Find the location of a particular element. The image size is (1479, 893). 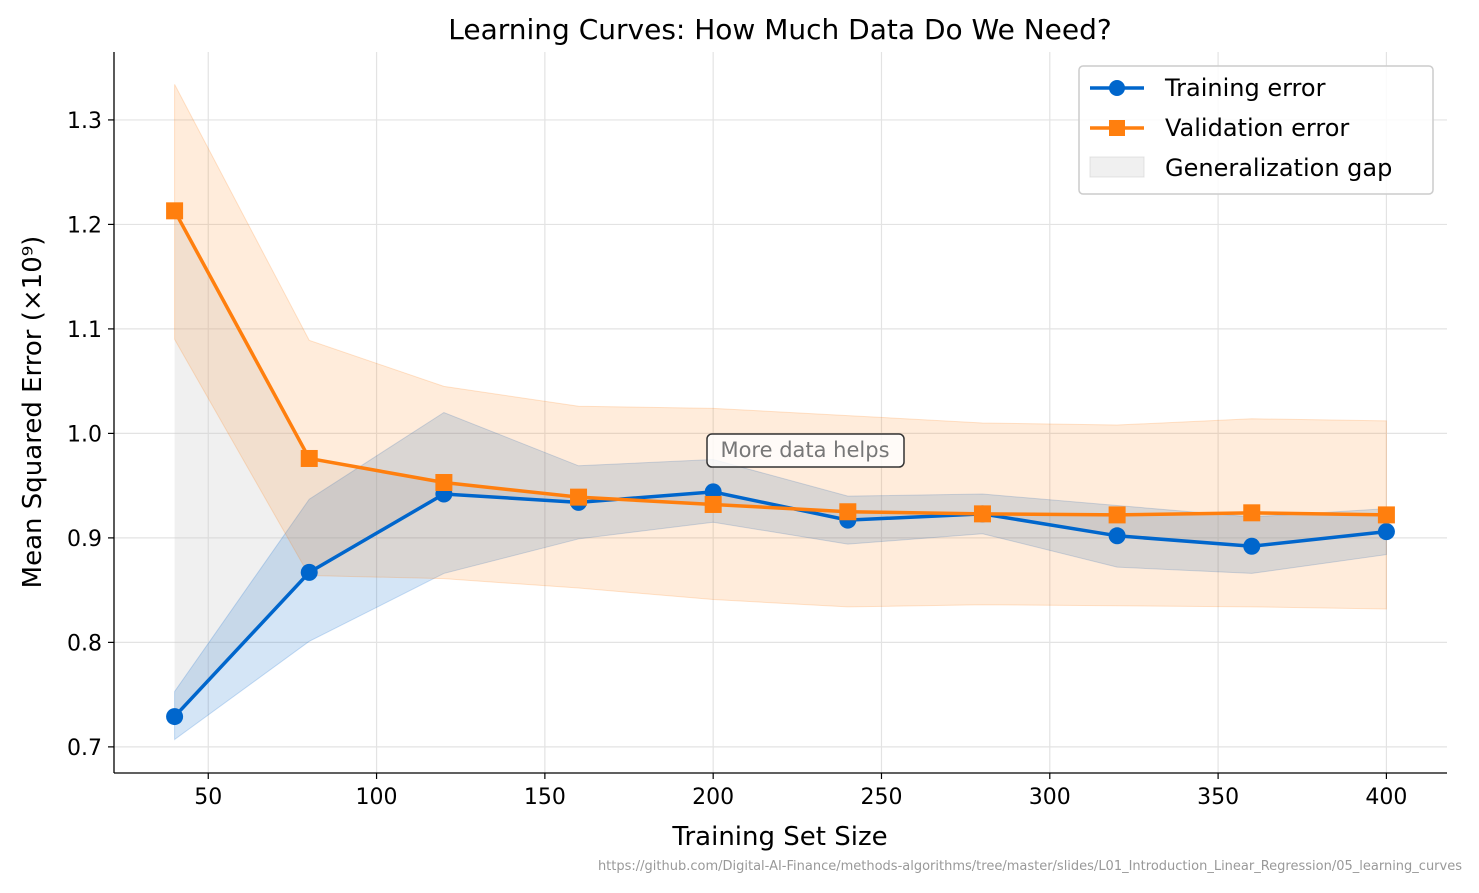

annotation: More data helps is located at coordinates (805, 450).